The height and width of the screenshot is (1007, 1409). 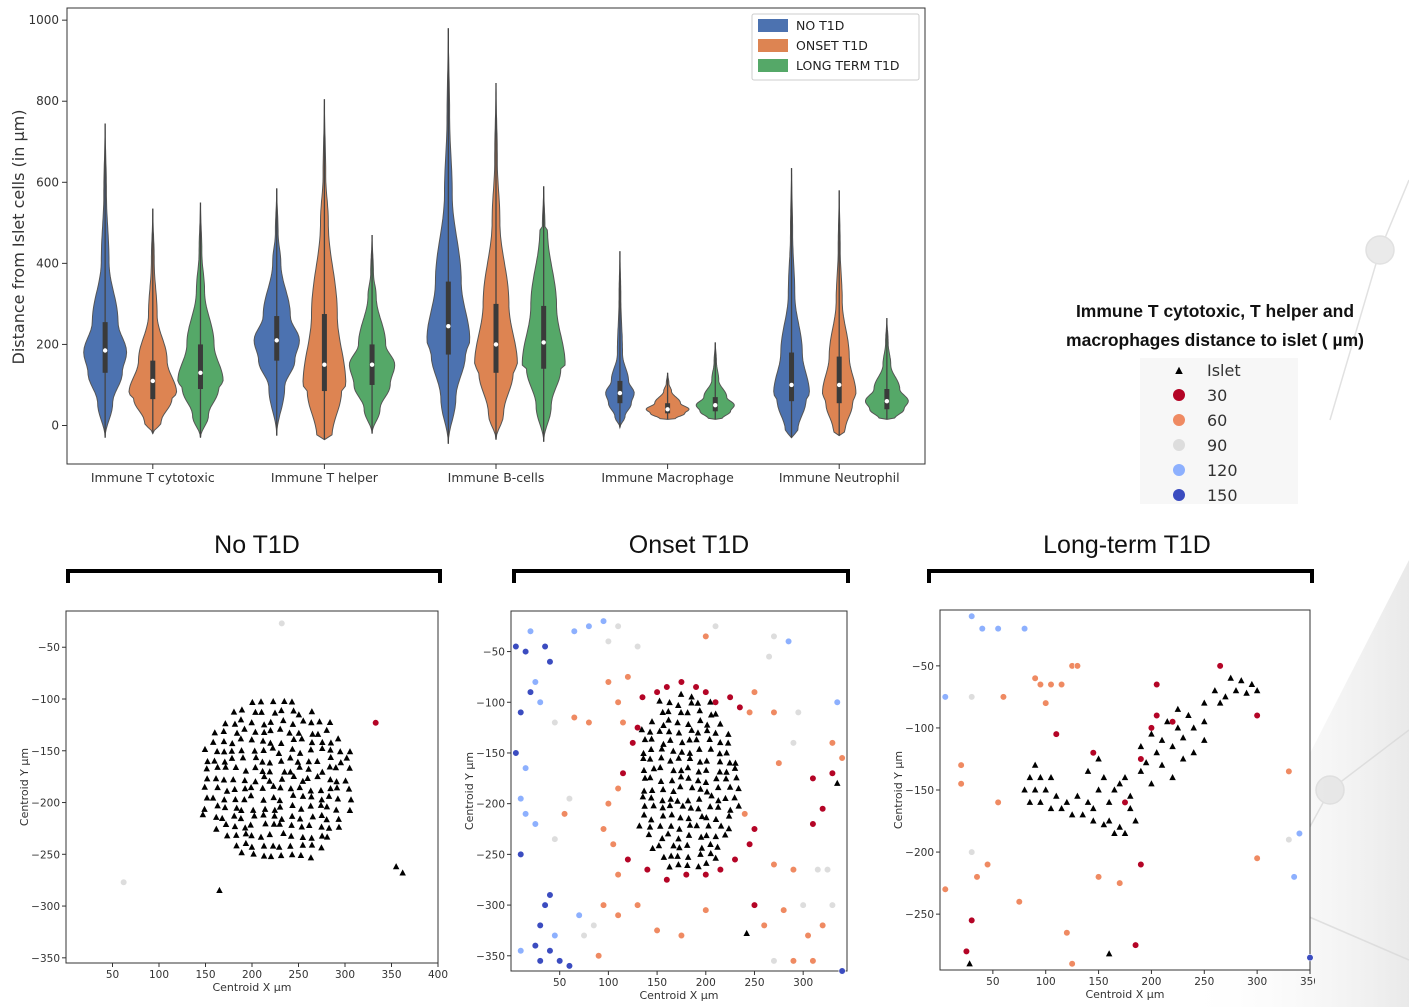 I want to click on islet-points, so click(x=302, y=795).